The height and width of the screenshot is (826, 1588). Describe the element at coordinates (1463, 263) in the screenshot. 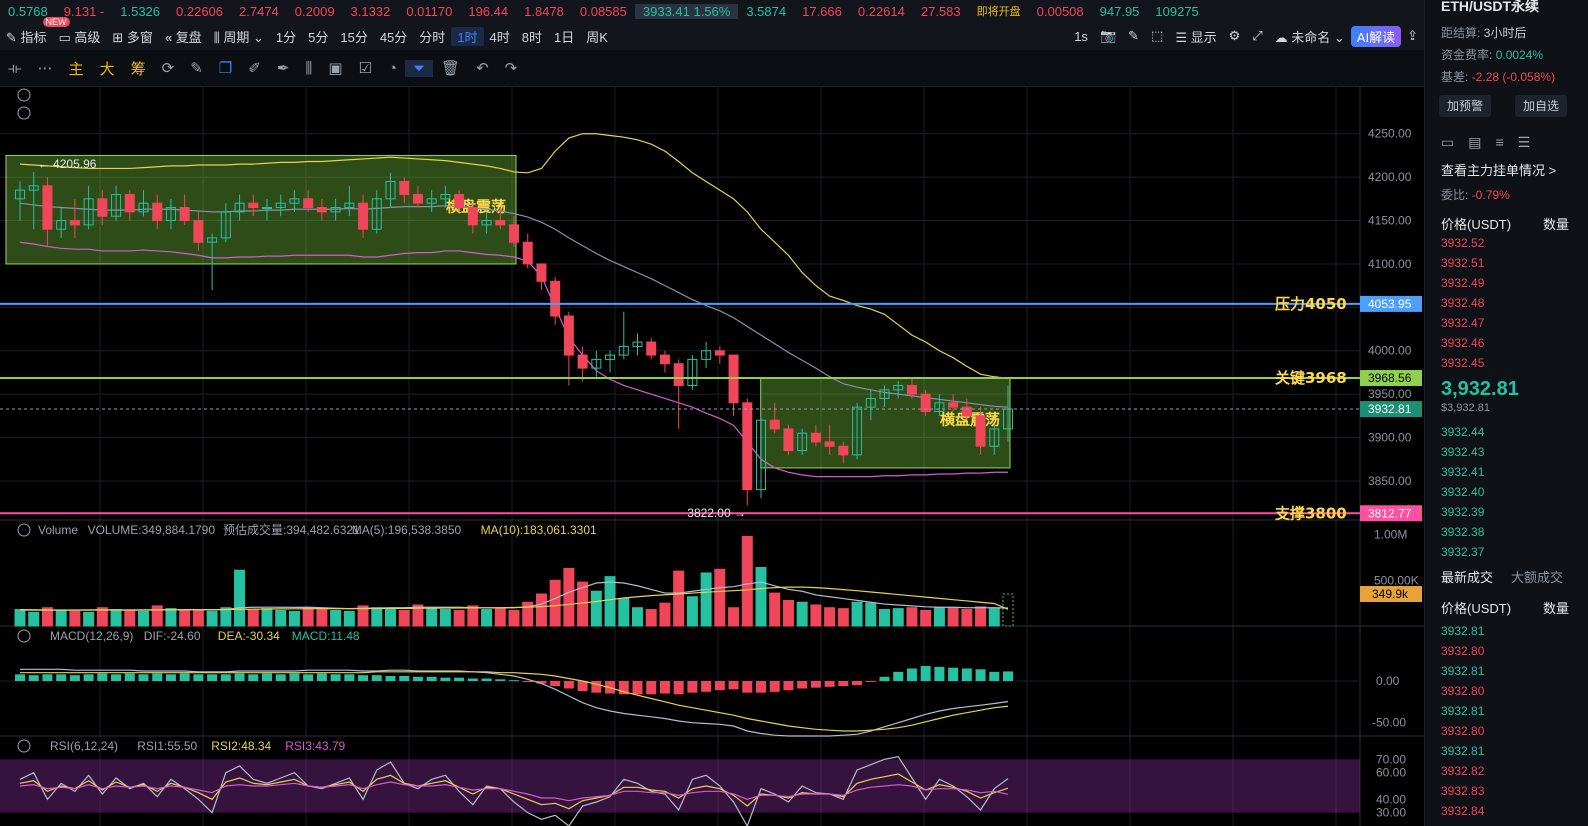

I see `ask-row: 3932.51` at that location.